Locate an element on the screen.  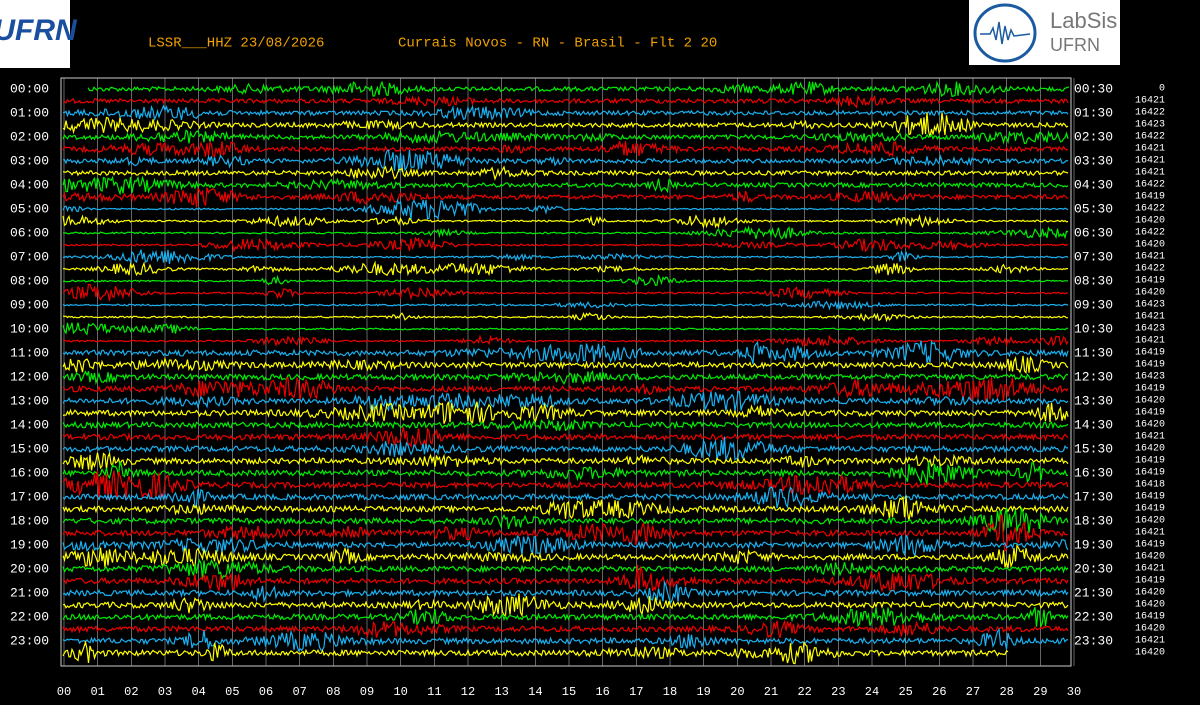
left-time-label: 14:00 is located at coordinates (29, 424).